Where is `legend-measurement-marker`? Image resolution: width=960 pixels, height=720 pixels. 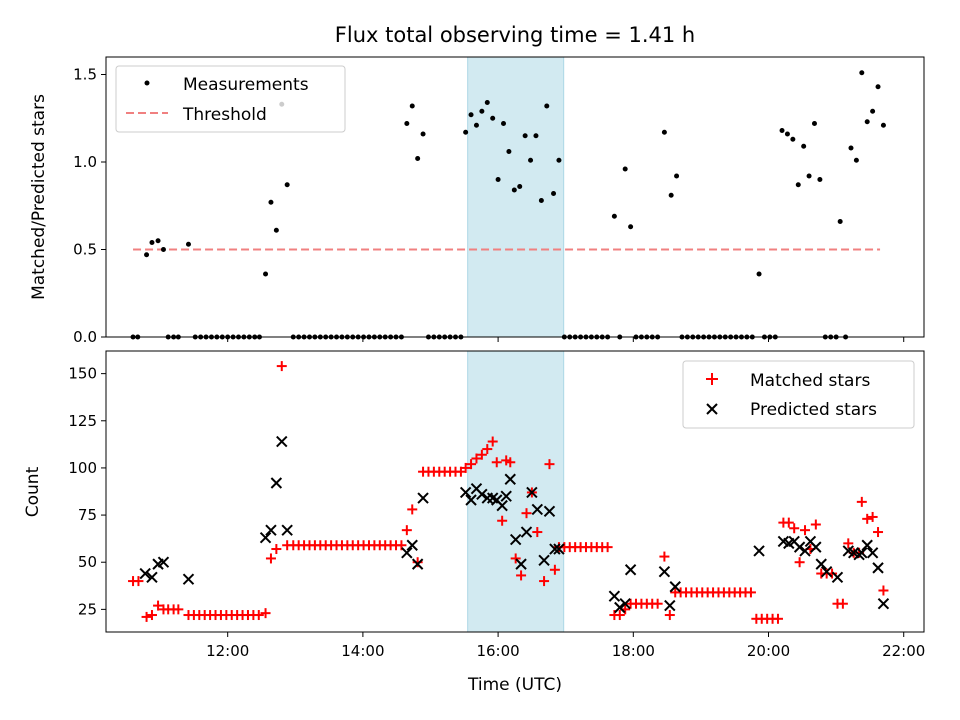
legend-measurement-marker is located at coordinates (147, 83).